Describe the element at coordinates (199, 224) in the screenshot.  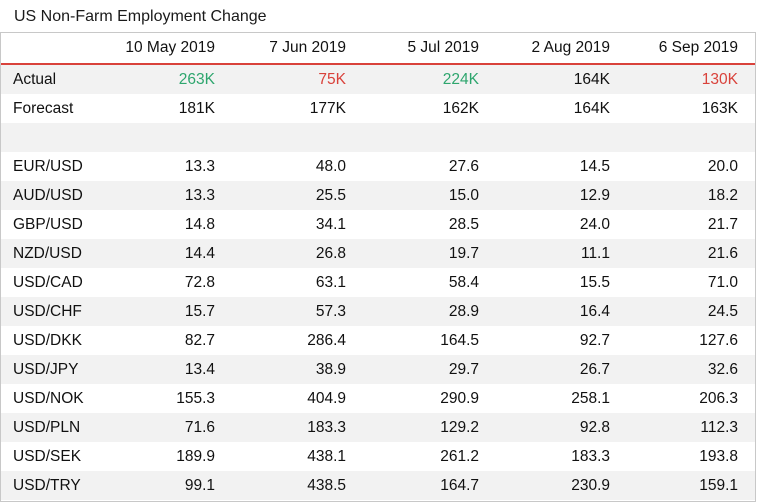
I see `pair-value: 14.8` at that location.